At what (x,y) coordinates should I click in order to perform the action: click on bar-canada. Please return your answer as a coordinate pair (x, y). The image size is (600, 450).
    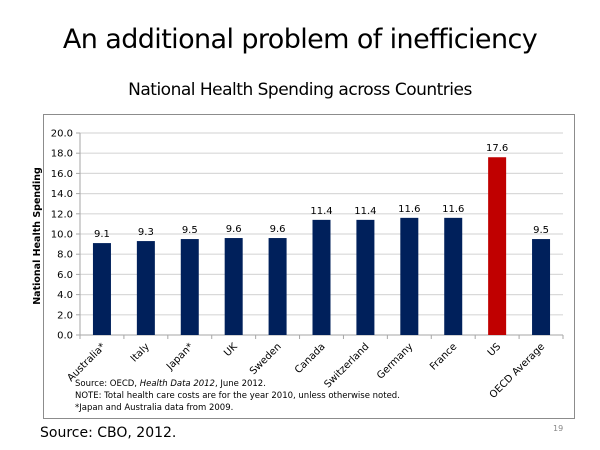
    Looking at the image, I should click on (321, 277).